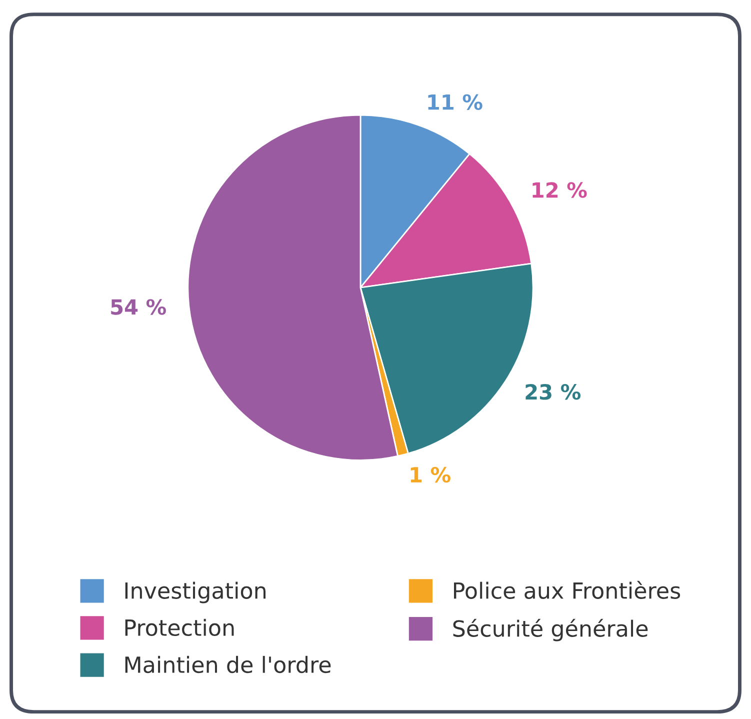 This screenshot has width=751, height=719. Describe the element at coordinates (550, 630) in the screenshot. I see `legend-label: Sécurité générale` at that location.